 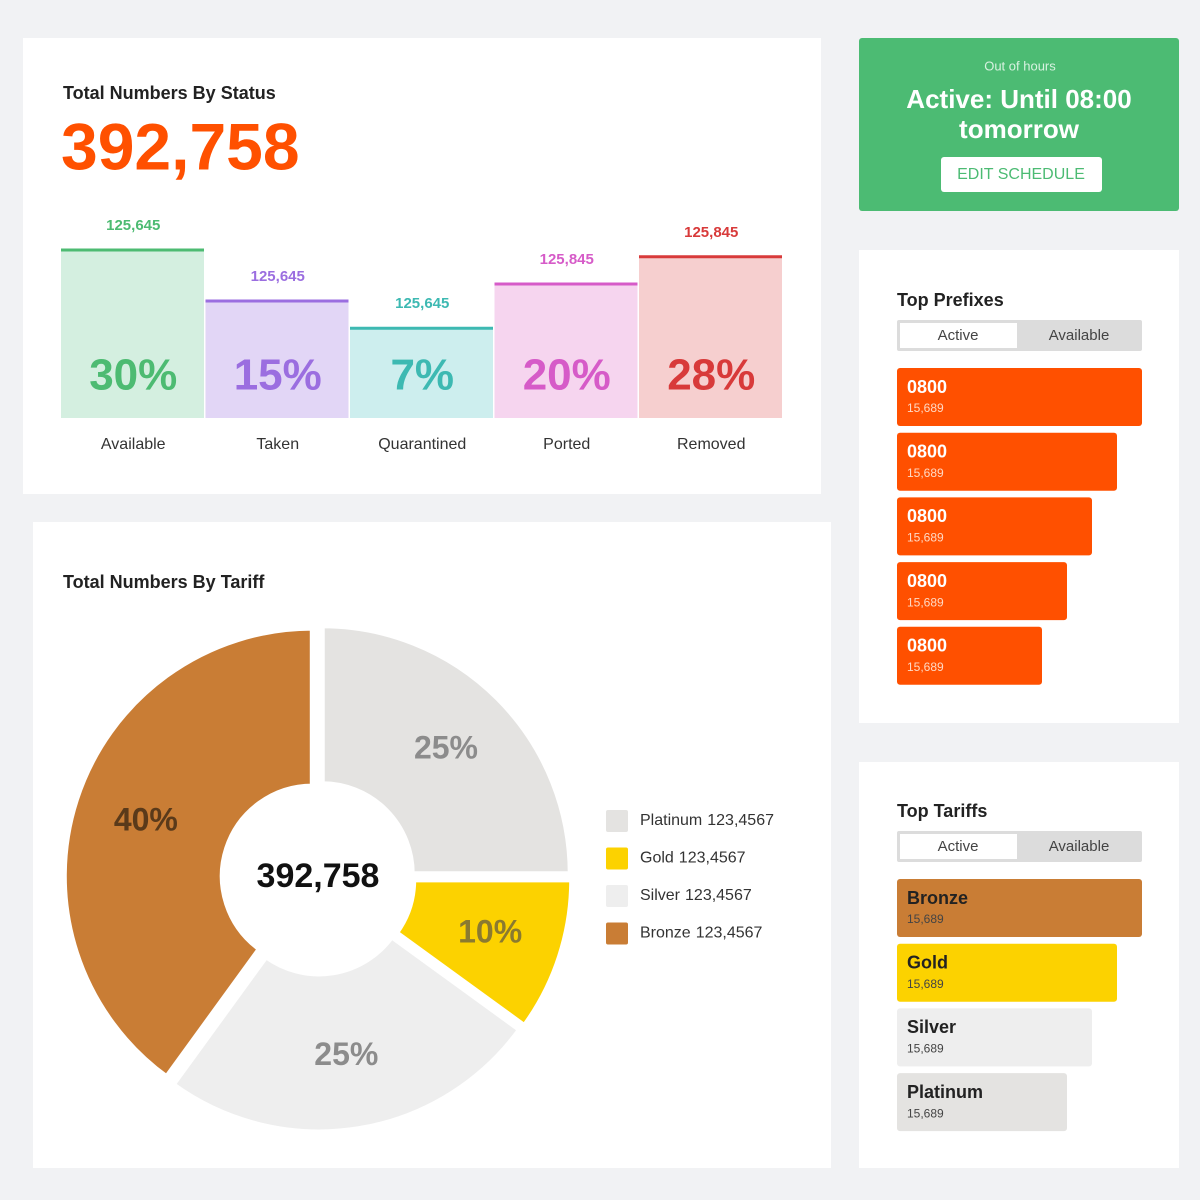 What do you see at coordinates (950, 300) in the screenshot?
I see `list-title: Top Prefixes` at bounding box center [950, 300].